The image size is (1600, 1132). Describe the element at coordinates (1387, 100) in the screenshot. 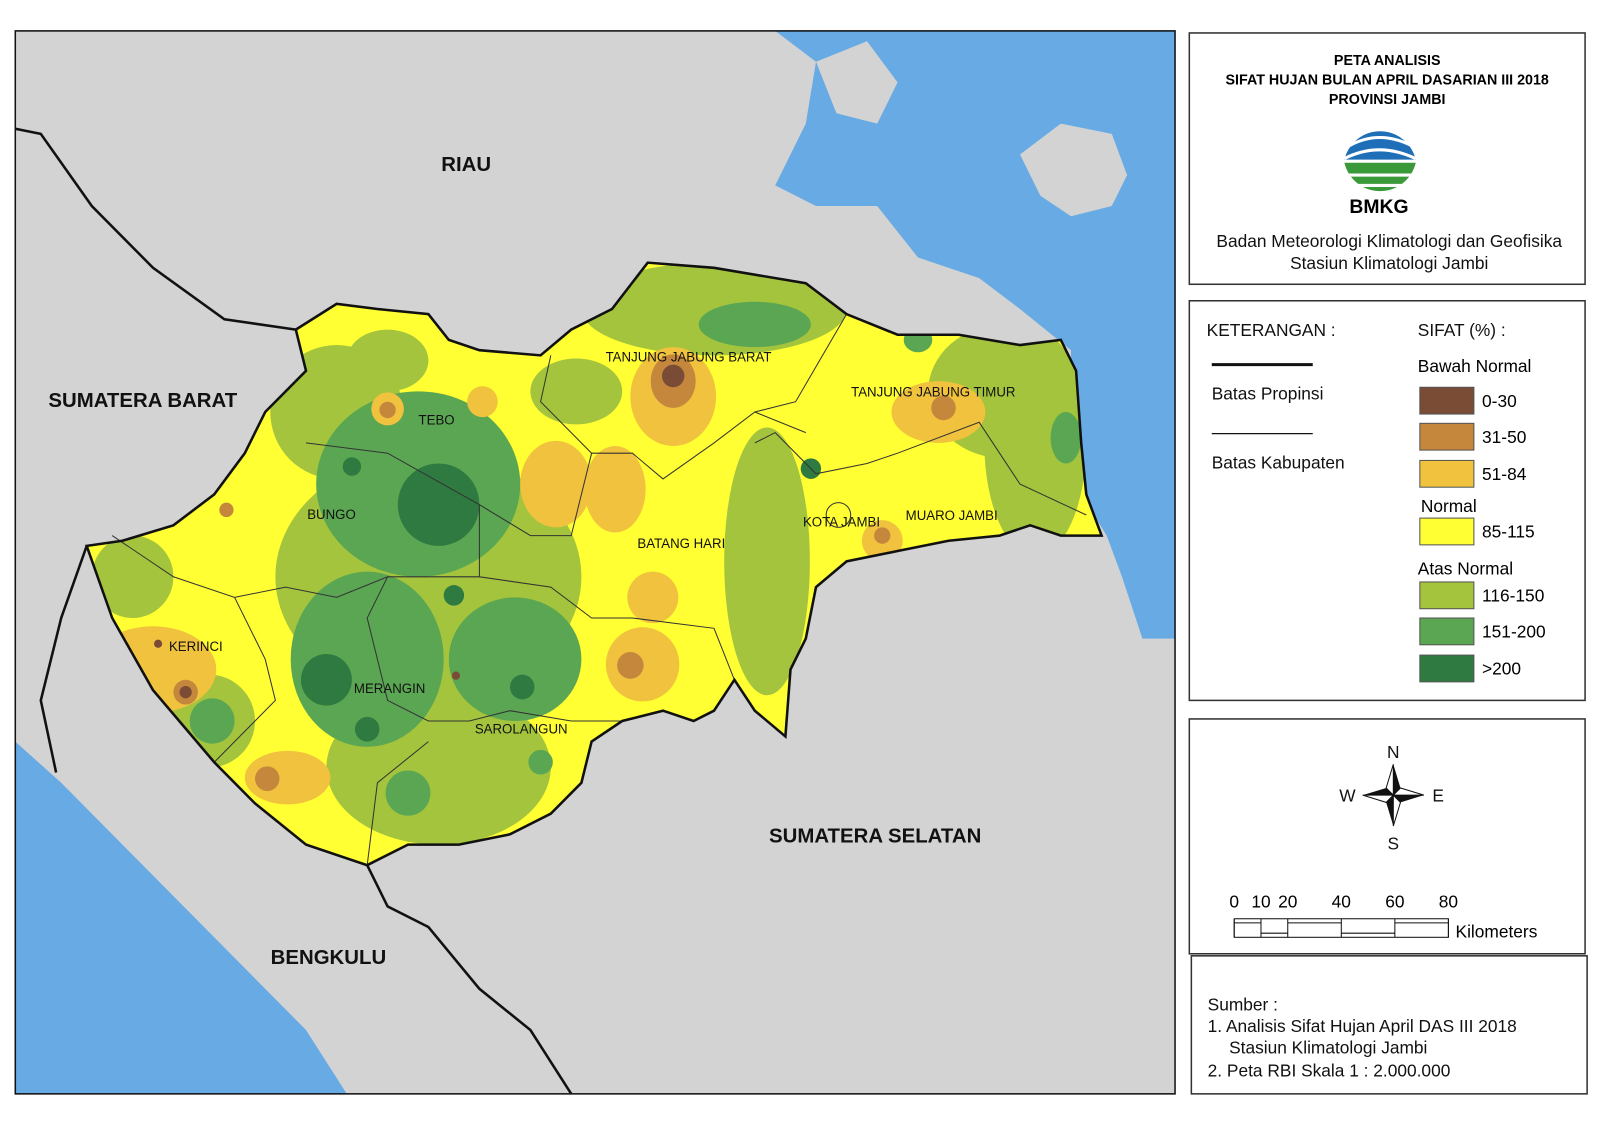

I see `title-line: PROVINSI JAMBI` at that location.